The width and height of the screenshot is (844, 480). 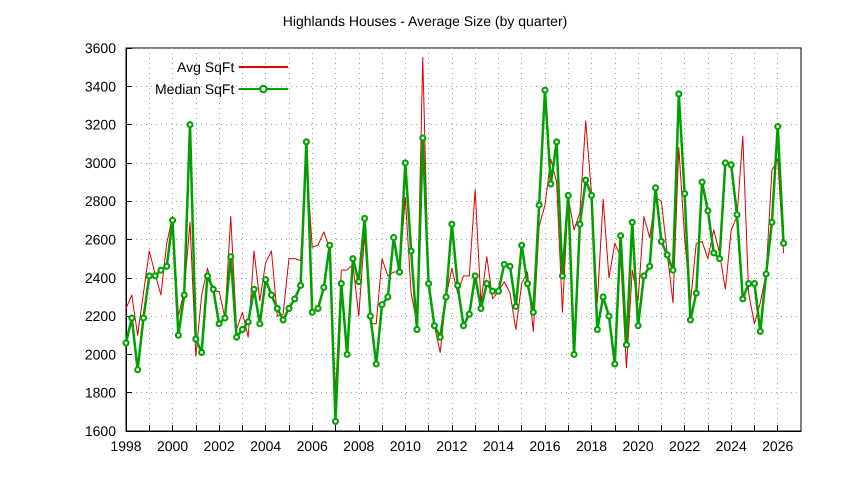 What do you see at coordinates (545, 446) in the screenshot?
I see `x-tick-label: 2016` at bounding box center [545, 446].